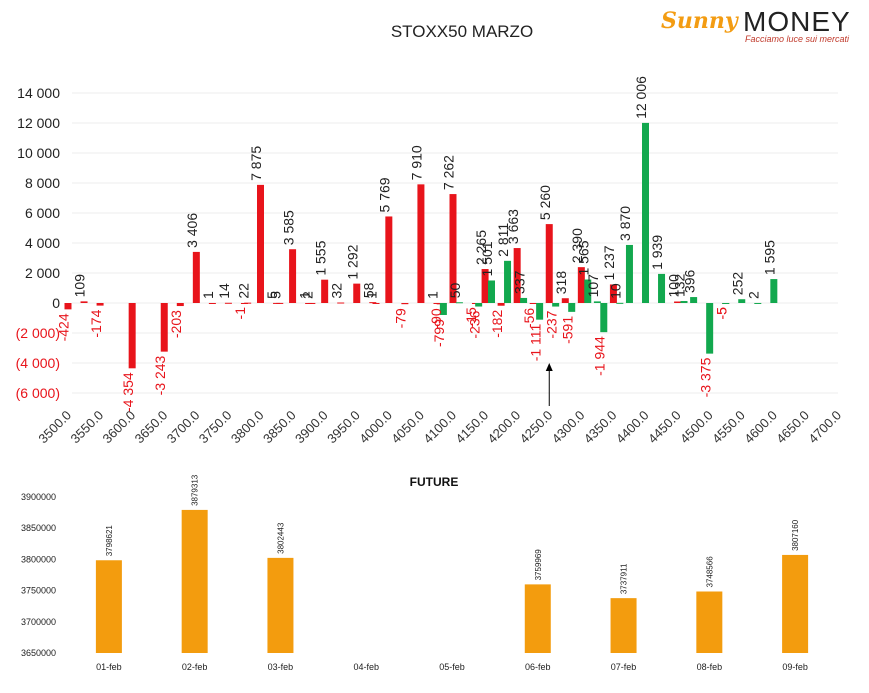 The image size is (869, 693). What do you see at coordinates (599, 356) in the screenshot?
I see `data-label: -1 944` at bounding box center [599, 356].